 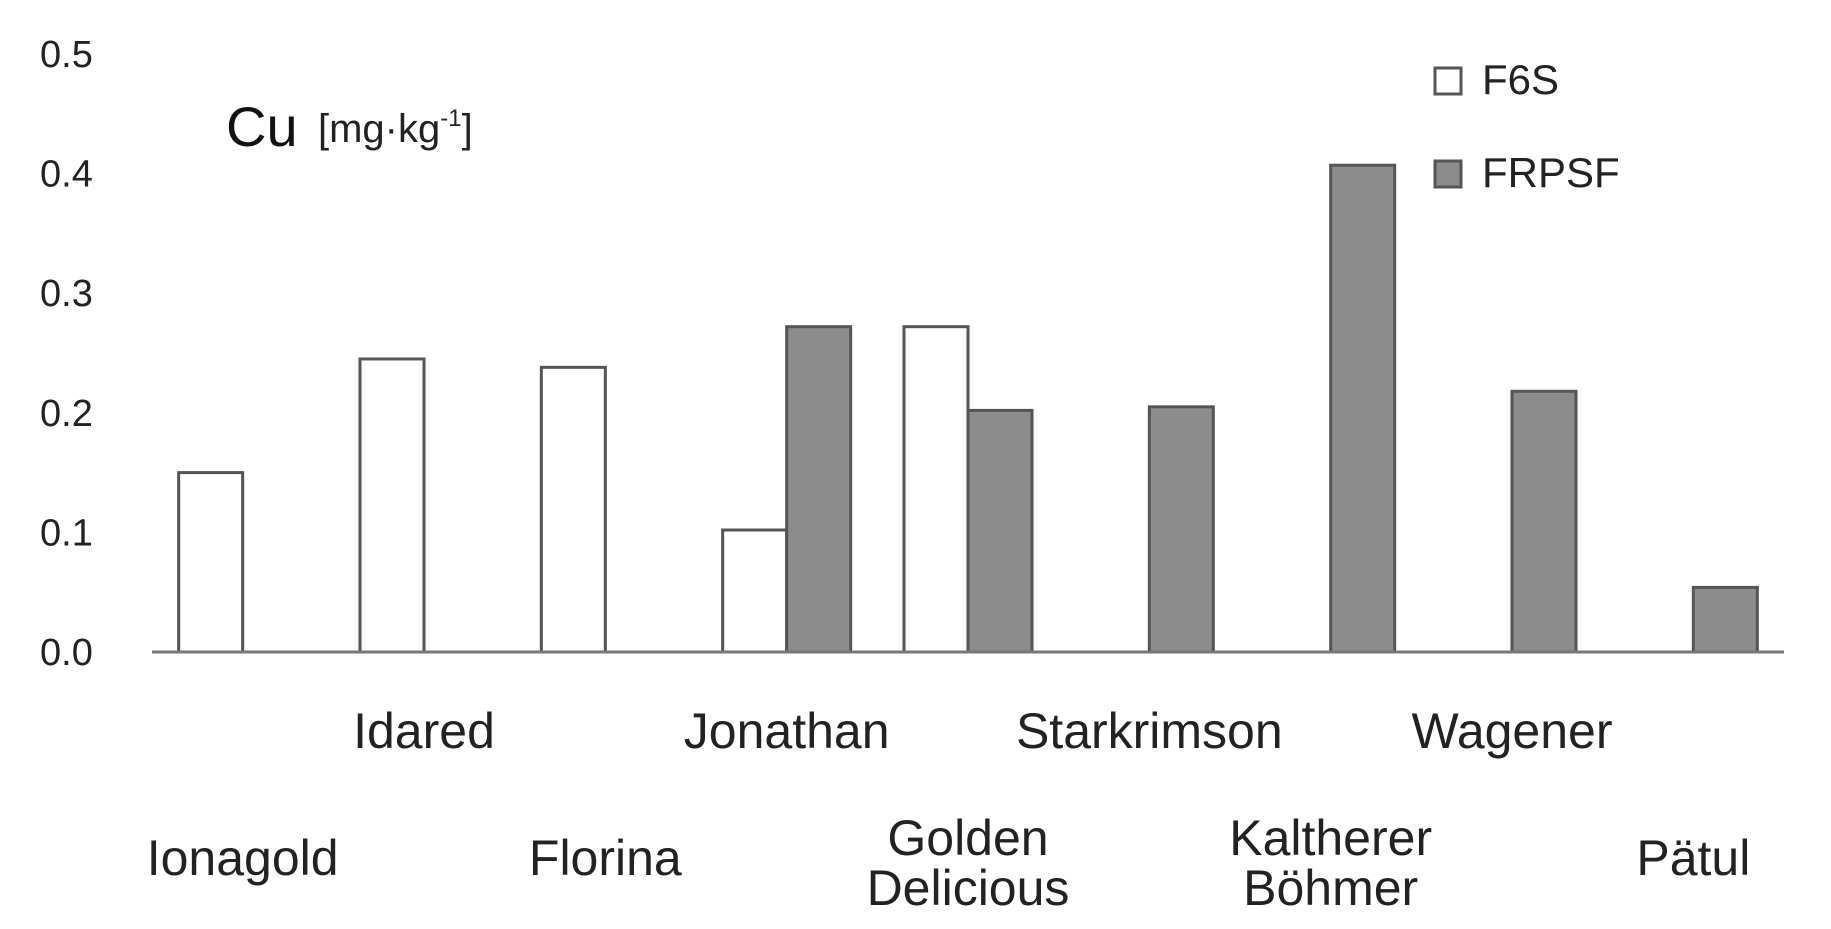 What do you see at coordinates (968, 863) in the screenshot?
I see `category-label: Golden Delicious` at bounding box center [968, 863].